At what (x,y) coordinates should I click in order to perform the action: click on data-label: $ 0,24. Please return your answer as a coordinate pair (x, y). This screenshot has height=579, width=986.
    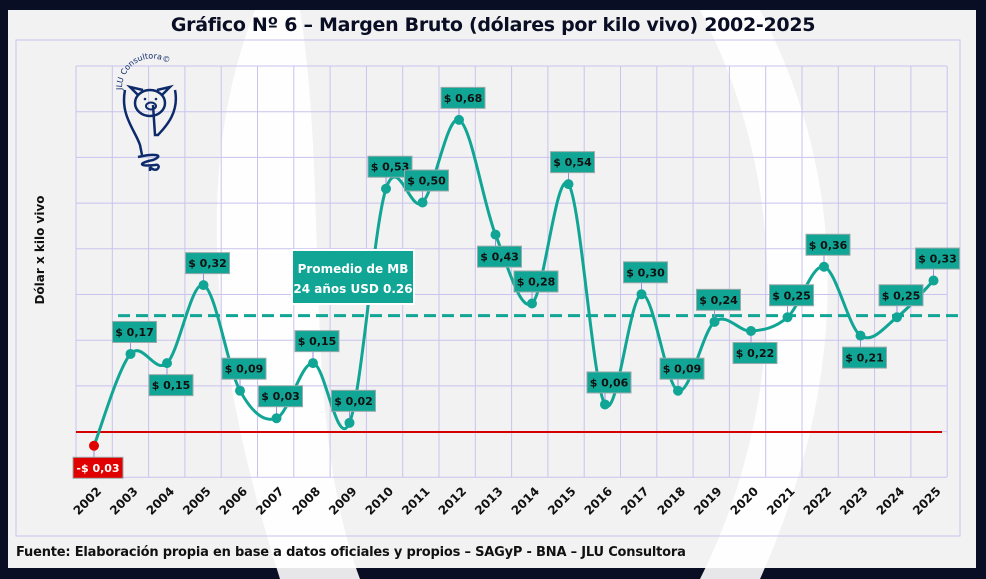
    Looking at the image, I should click on (718, 300).